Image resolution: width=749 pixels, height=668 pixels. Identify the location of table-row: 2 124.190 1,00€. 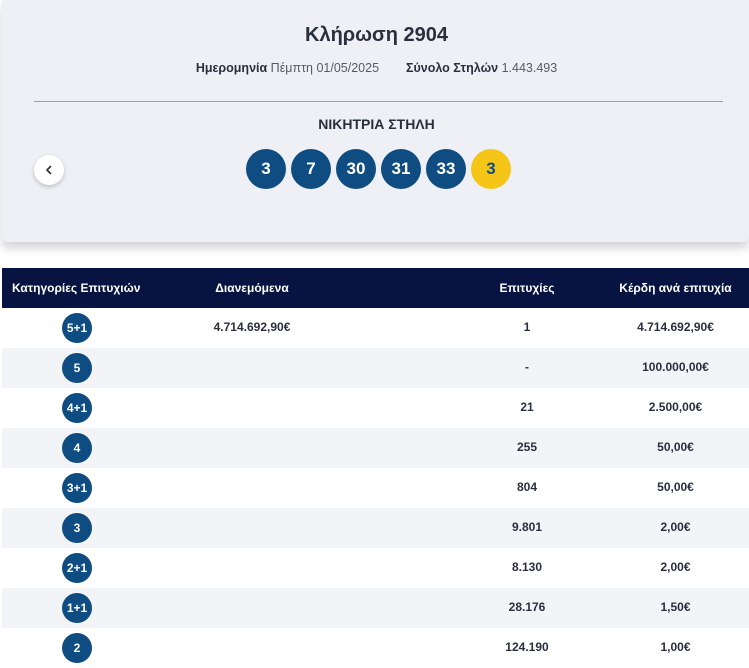
(375, 648).